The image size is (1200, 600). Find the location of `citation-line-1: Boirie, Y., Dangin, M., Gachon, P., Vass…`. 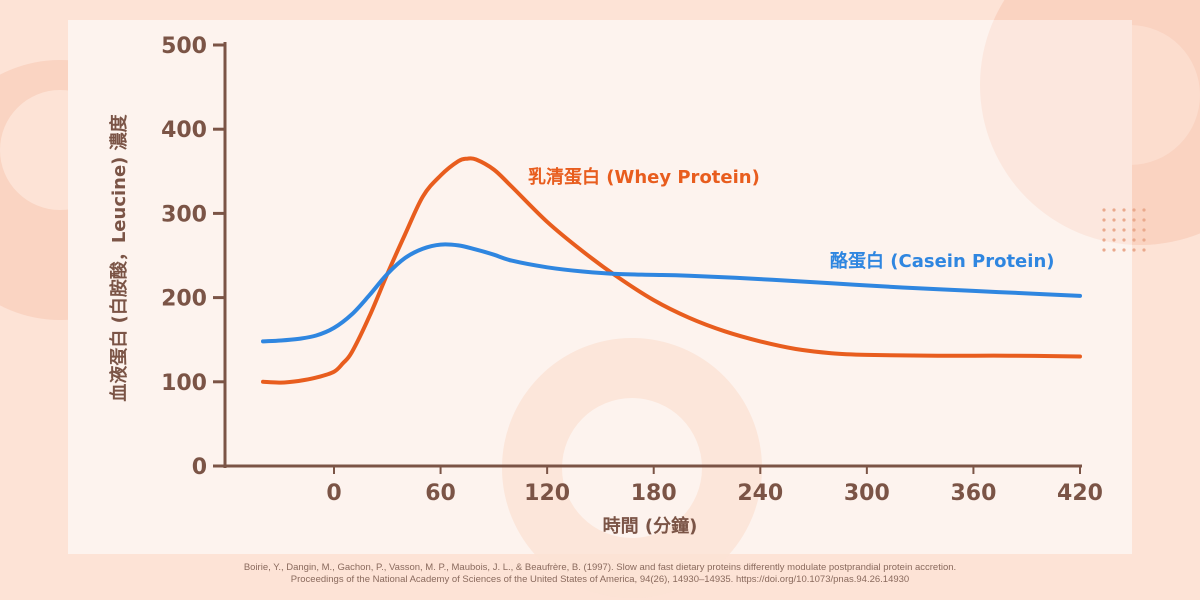

citation-line-1: Boirie, Y., Dangin, M., Gachon, P., Vass… is located at coordinates (600, 567).